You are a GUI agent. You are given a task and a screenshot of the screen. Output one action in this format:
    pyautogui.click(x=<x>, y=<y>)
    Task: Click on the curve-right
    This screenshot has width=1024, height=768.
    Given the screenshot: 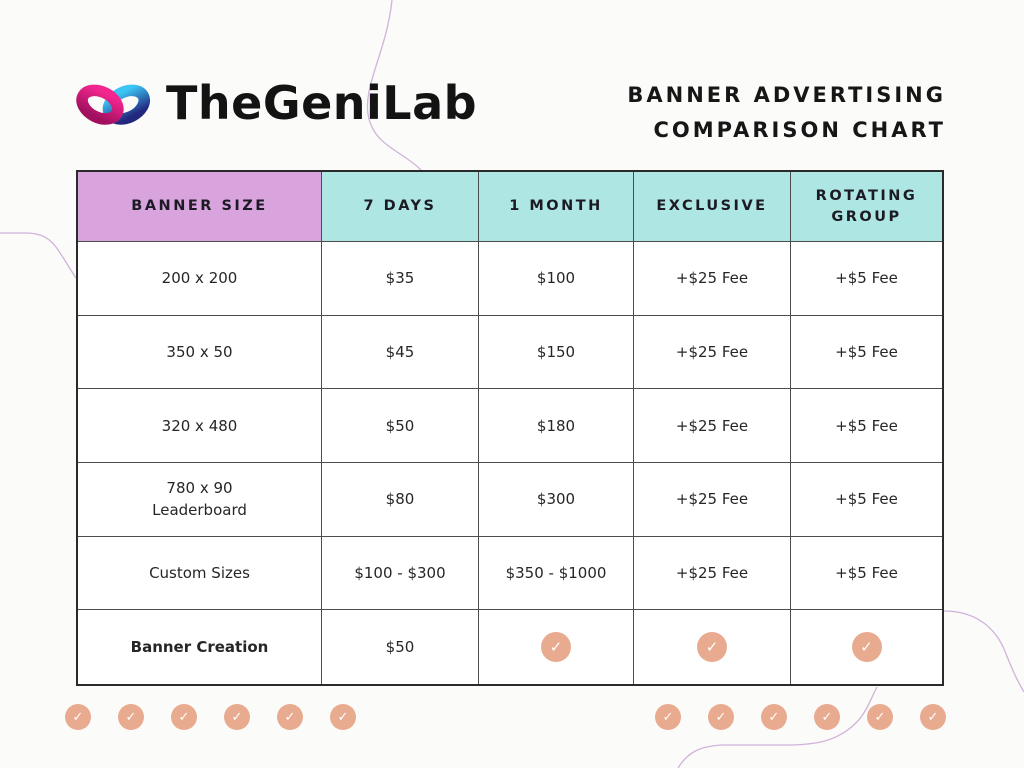 What is the action you would take?
    pyautogui.click(x=983, y=651)
    